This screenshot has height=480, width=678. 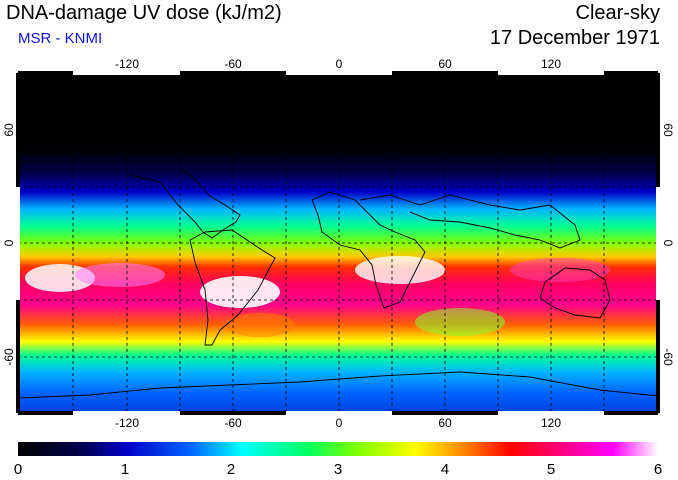 I want to click on lat-tick-left: 0, so click(x=9, y=242).